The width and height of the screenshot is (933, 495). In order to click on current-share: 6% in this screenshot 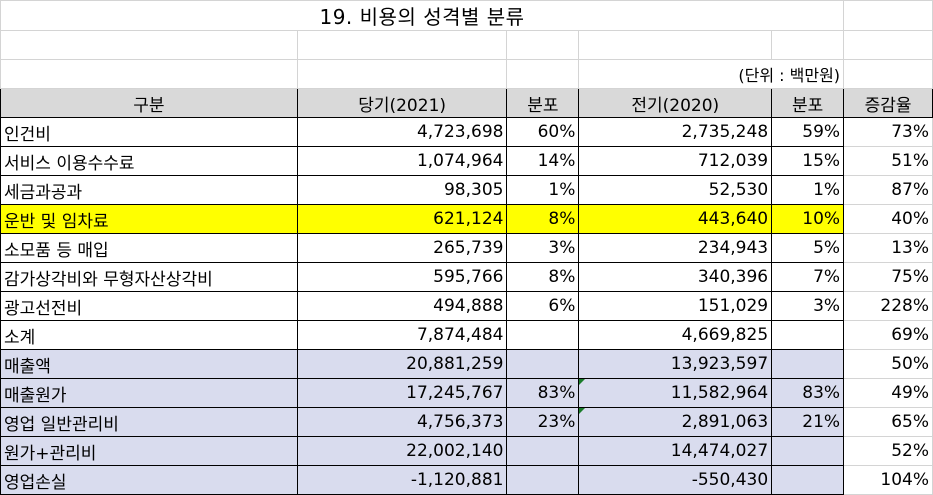, I will do `click(543, 306)`.